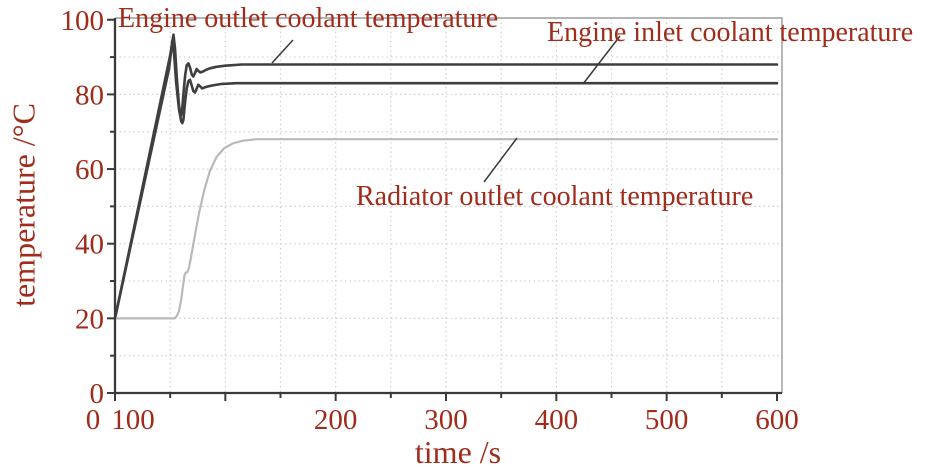 The image size is (950, 472). I want to click on y-tick-label: 40, so click(89, 245).